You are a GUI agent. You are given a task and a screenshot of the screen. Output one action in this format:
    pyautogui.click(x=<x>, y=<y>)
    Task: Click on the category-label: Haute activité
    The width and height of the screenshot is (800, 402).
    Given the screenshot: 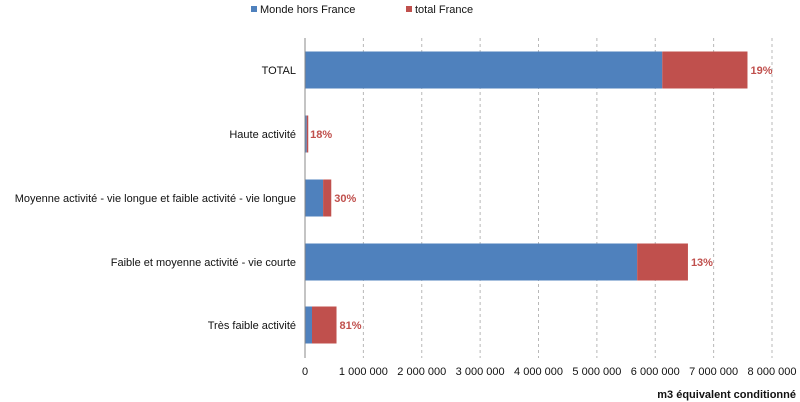 What is the action you would take?
    pyautogui.click(x=262, y=135)
    